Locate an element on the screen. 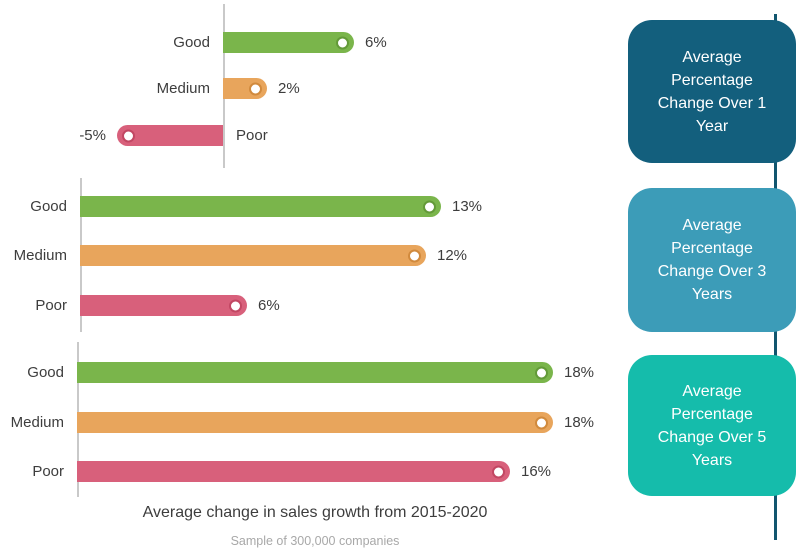 Image resolution: width=800 pixels, height=559 pixels. card-3-years-label: Average Percentage Change Over 3 Years is located at coordinates (712, 260).